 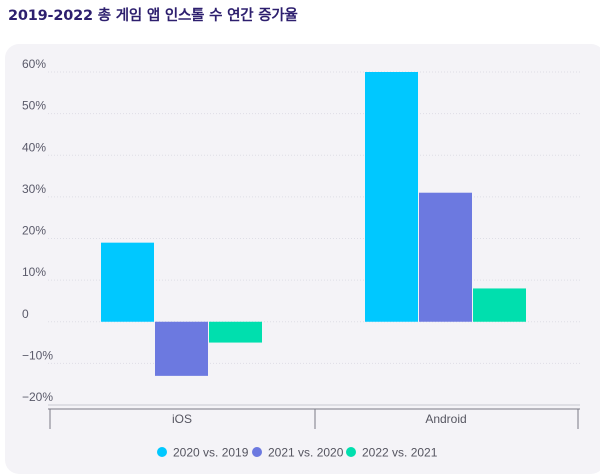 What do you see at coordinates (34, 64) in the screenshot?
I see `y-tick-label: 60%` at bounding box center [34, 64].